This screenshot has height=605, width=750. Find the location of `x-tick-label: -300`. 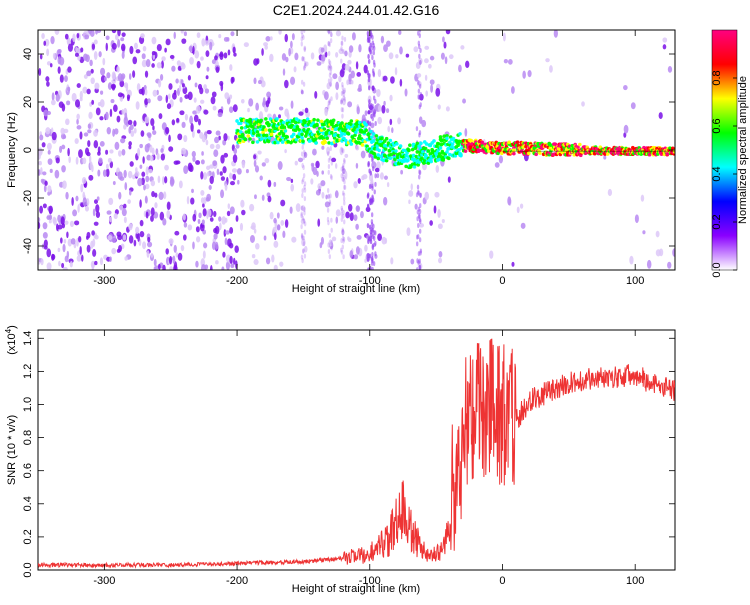

x-tick-label: -300 is located at coordinates (104, 581).